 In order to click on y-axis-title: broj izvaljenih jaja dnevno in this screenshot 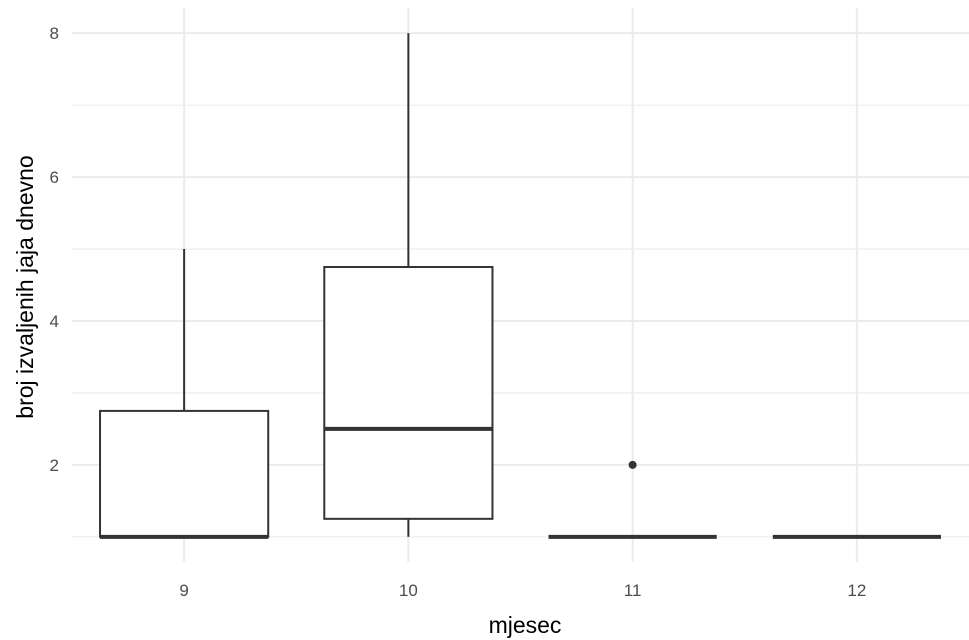, I will do `click(25, 286)`.